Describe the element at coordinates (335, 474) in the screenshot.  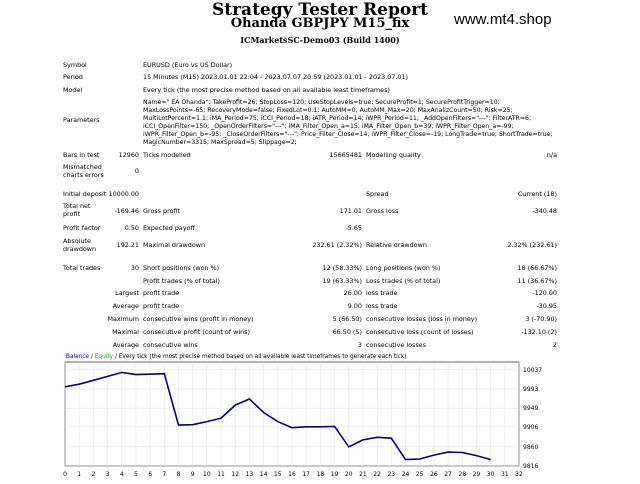
I see `x-tick-label: 19` at that location.